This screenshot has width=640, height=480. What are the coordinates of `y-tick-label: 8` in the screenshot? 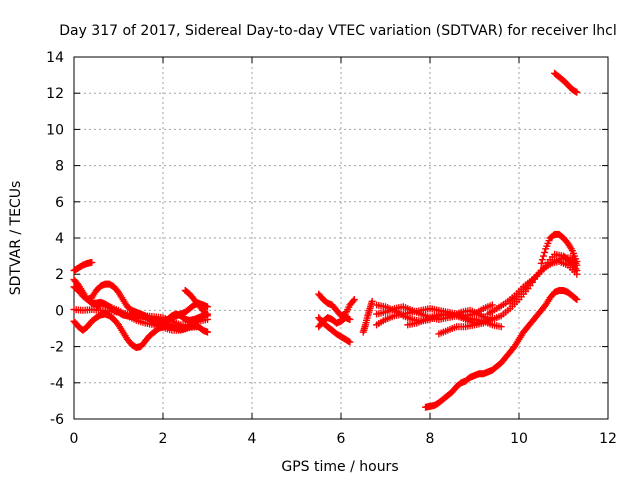 It's located at (59, 167).